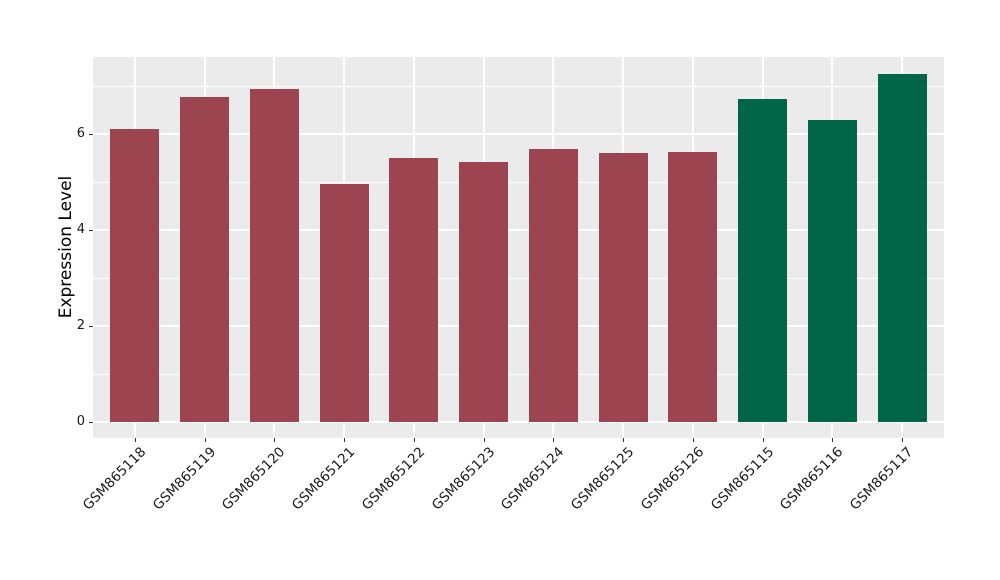 Image resolution: width=1000 pixels, height=580 pixels. Describe the element at coordinates (80, 229) in the screenshot. I see `y-tick-label: 4` at that location.